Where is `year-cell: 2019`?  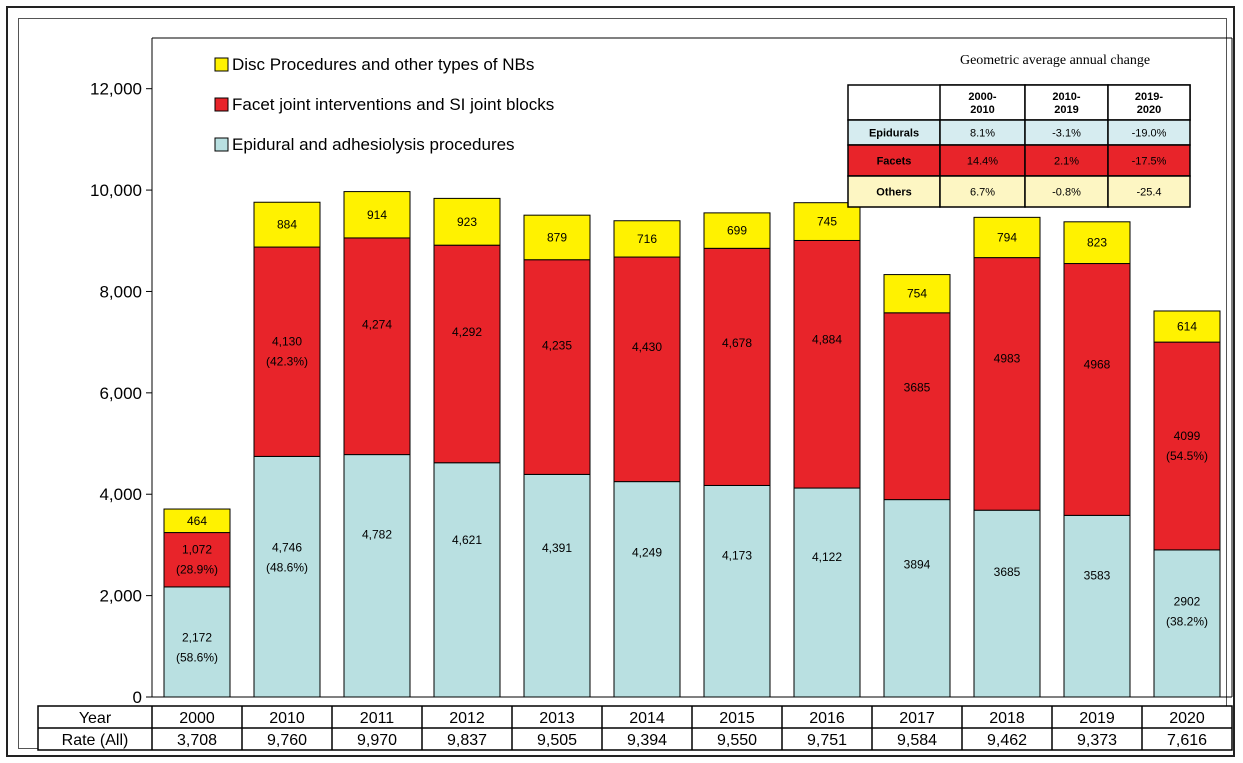
year-cell: 2019 is located at coordinates (1097, 718).